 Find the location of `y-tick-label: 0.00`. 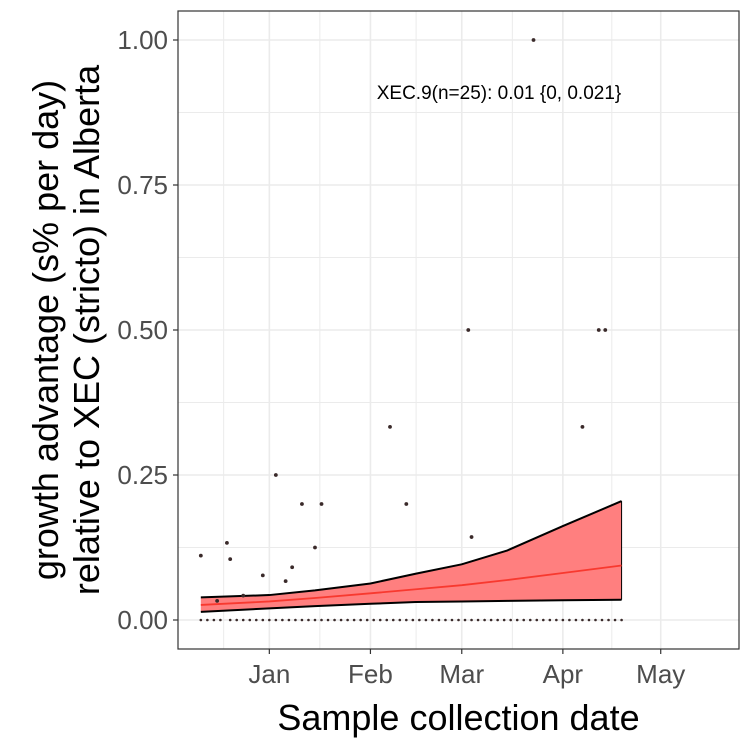

y-tick-label: 0.00 is located at coordinates (142, 620).